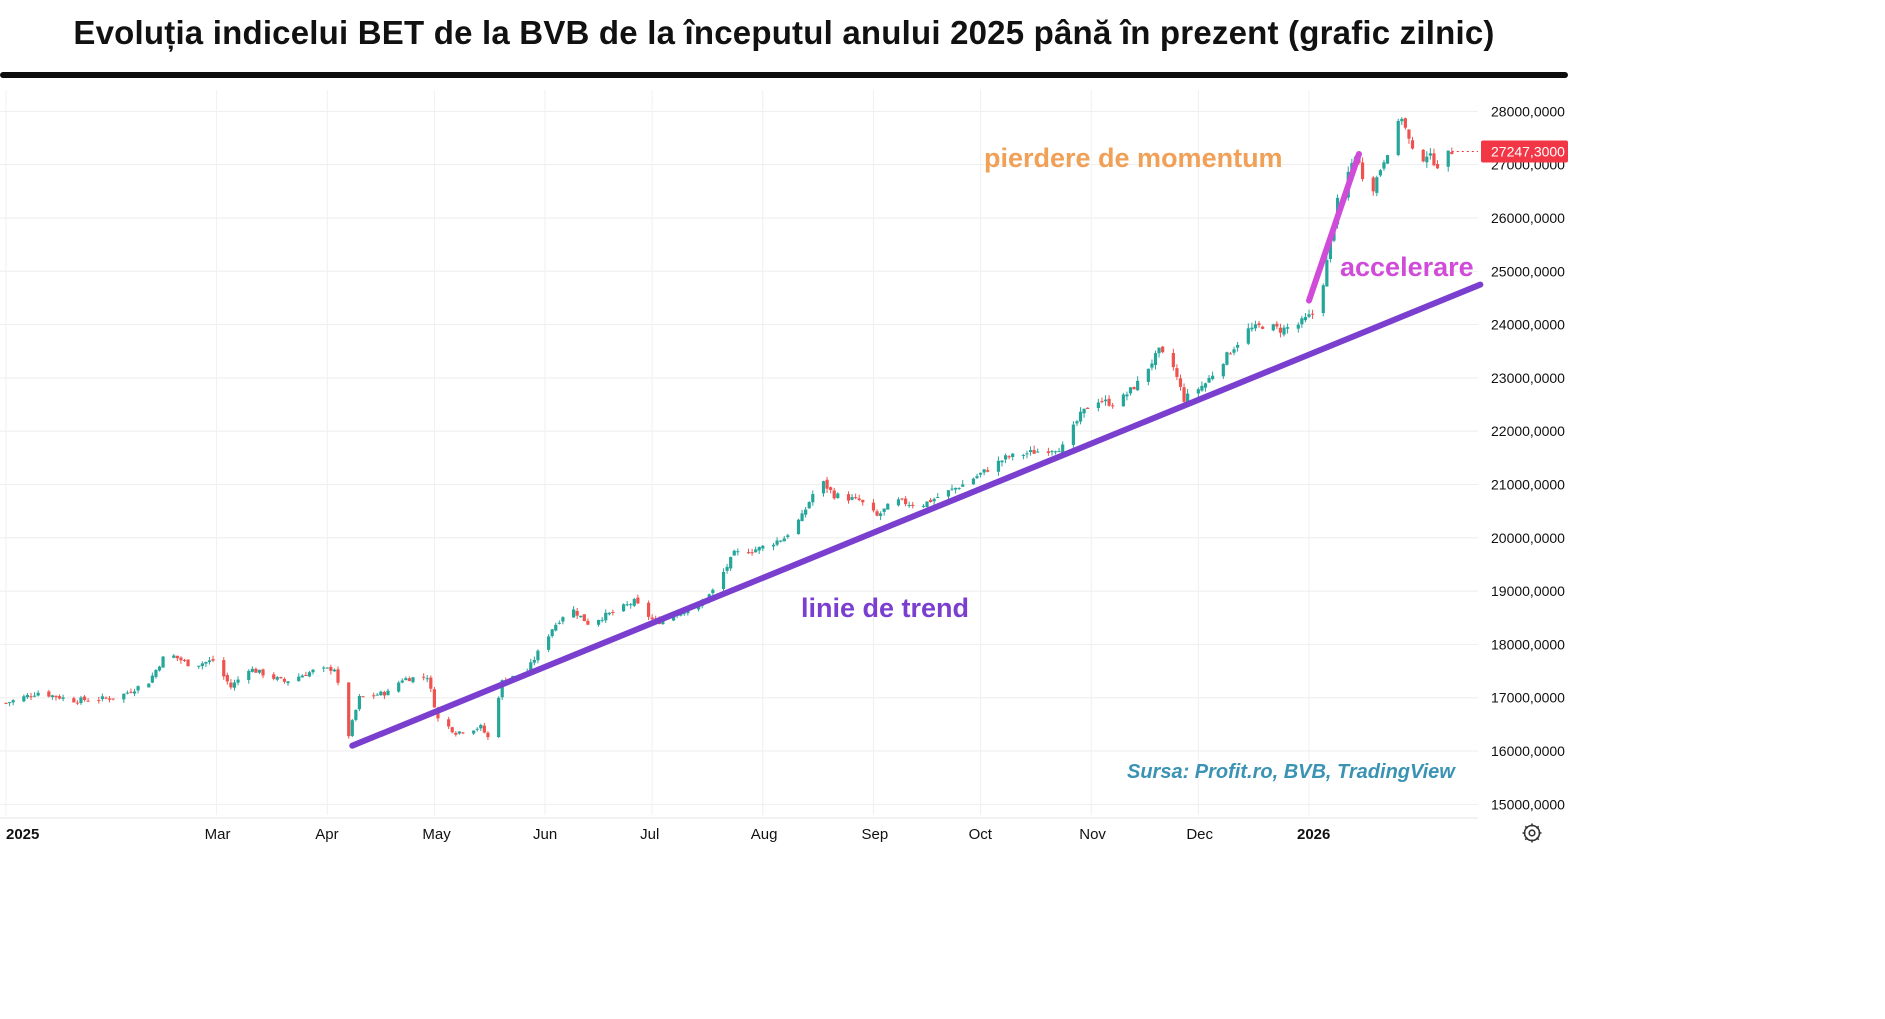  I want to click on x-tick-label: May, so click(436, 834).